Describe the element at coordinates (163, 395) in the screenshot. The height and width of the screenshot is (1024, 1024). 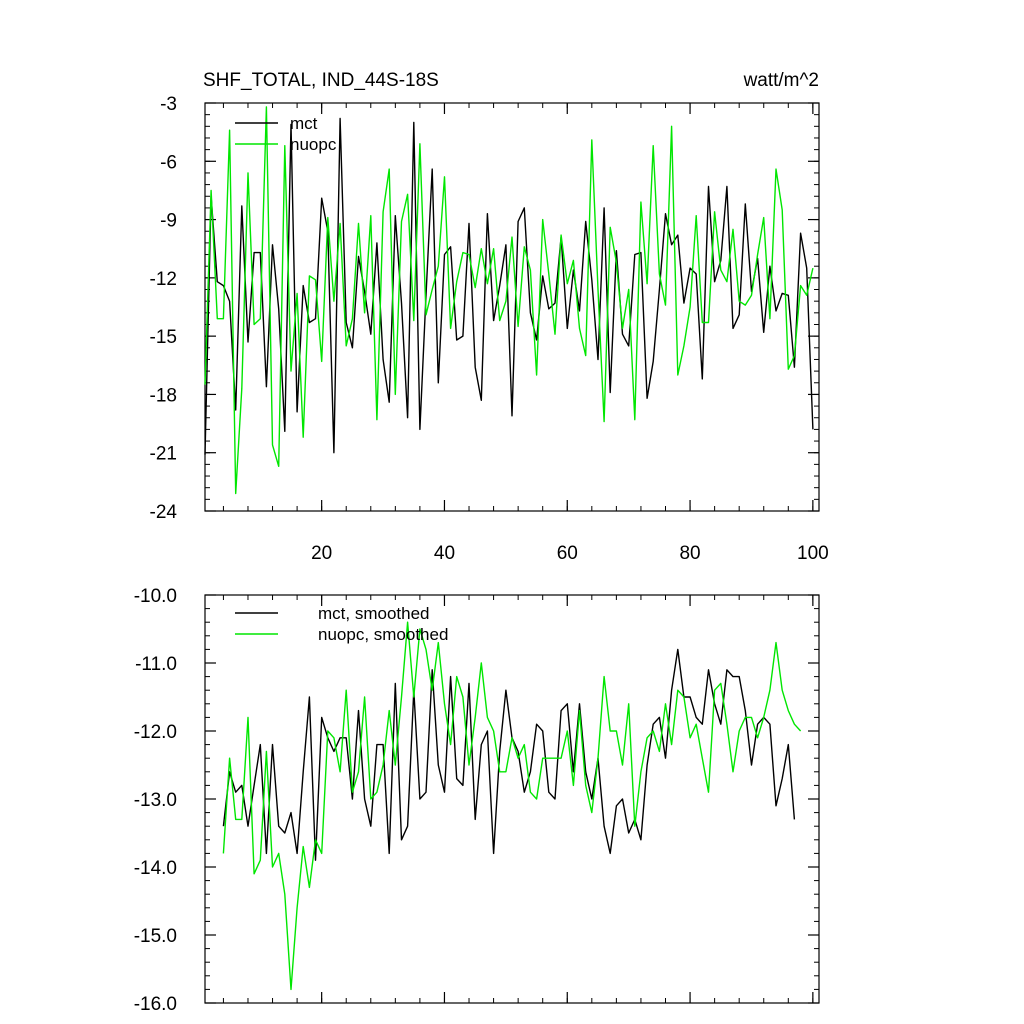
I see `top-y-tick-label: -18` at that location.